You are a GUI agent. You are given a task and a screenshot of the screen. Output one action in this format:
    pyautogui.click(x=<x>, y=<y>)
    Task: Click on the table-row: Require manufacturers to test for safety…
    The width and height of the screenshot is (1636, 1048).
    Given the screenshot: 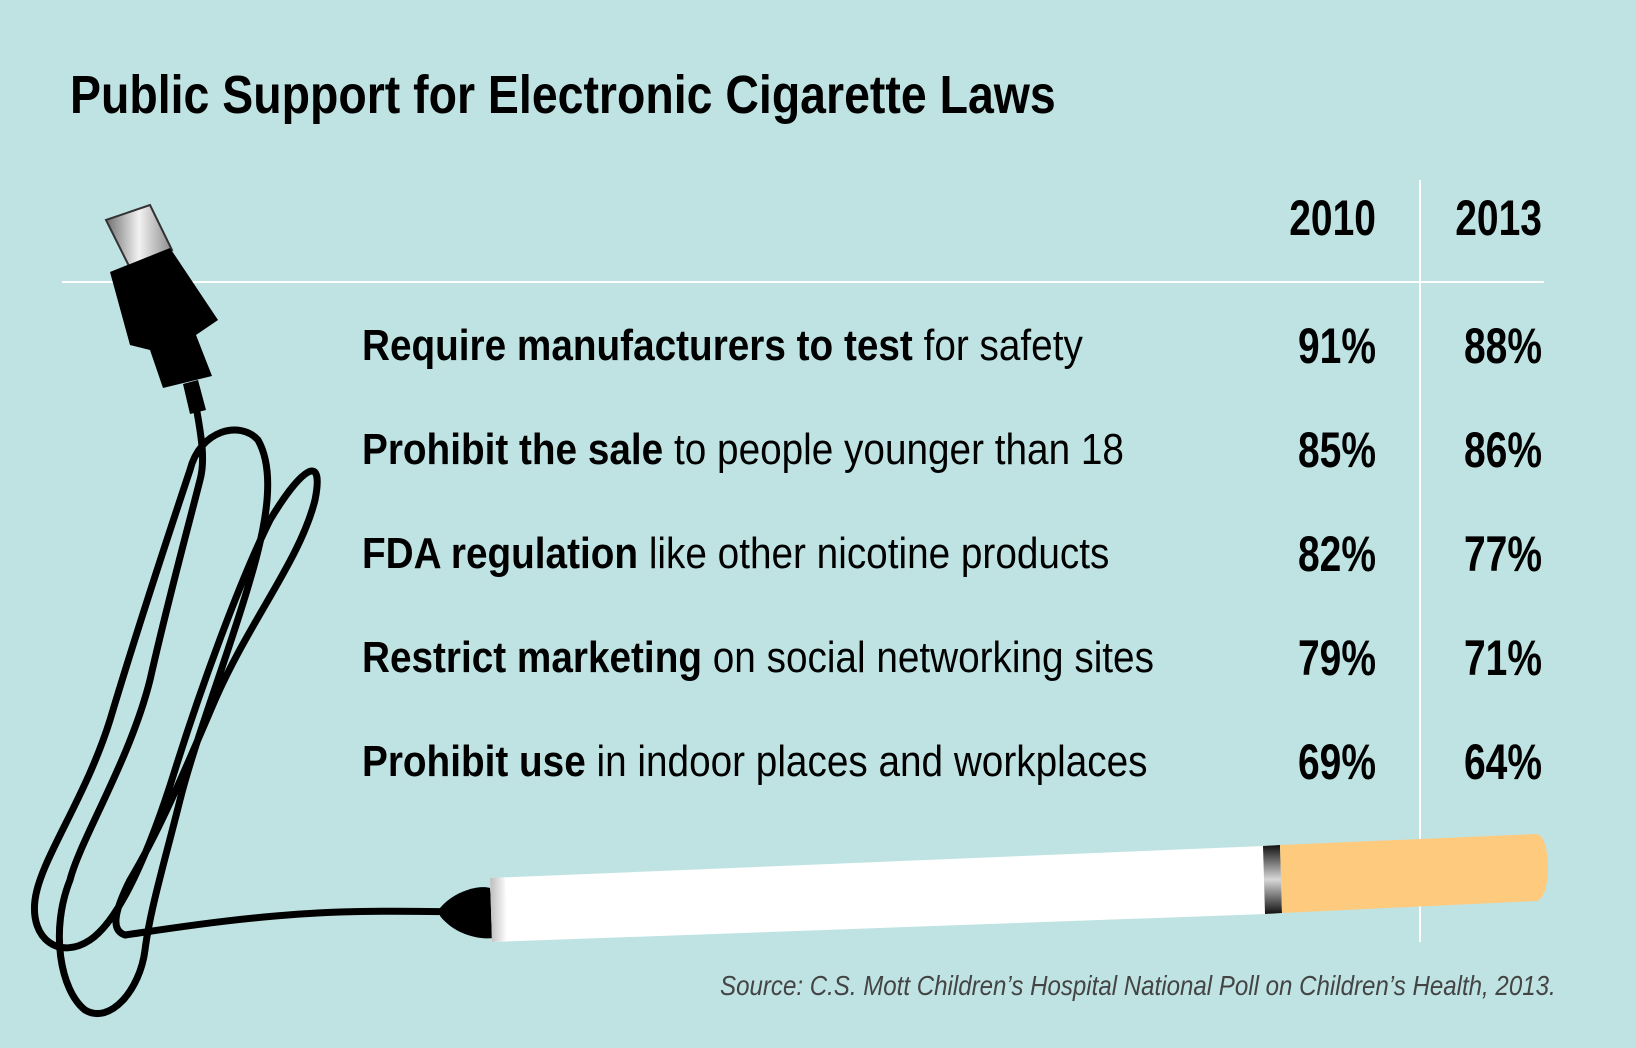 What is the action you would take?
    pyautogui.click(x=818, y=346)
    